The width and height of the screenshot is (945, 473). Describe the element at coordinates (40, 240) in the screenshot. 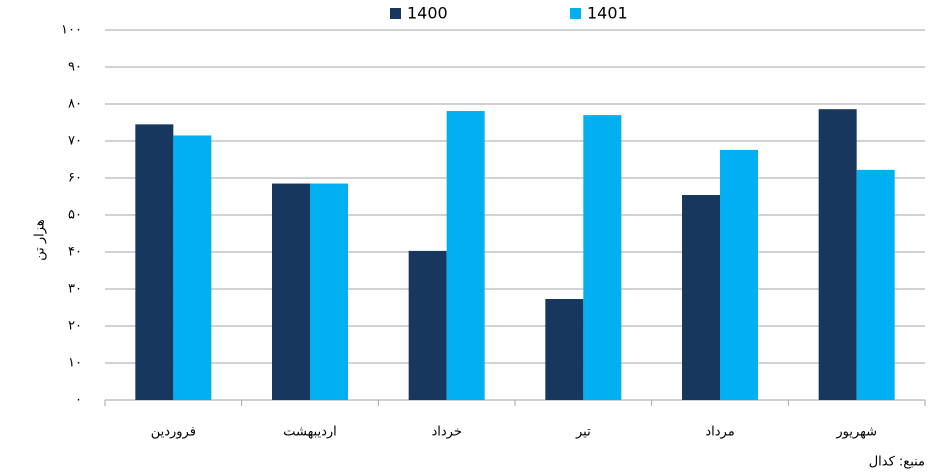

I see `y-axis-label: هزار تن` at that location.